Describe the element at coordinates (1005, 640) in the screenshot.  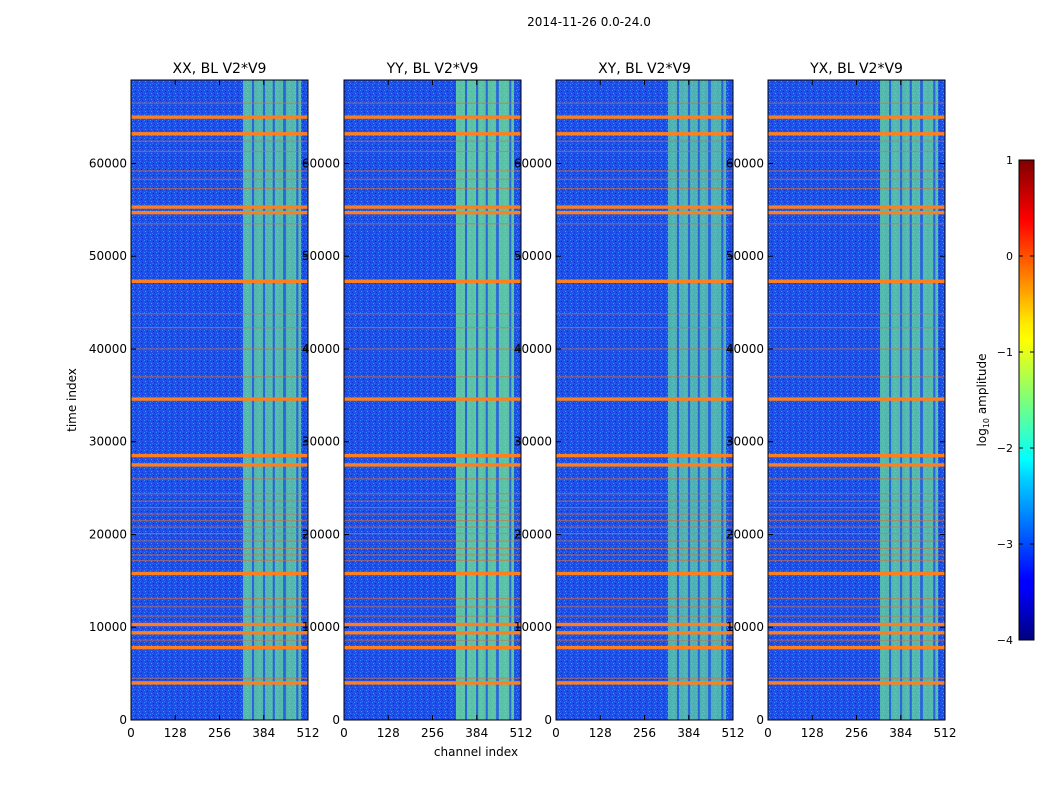
I see `colorbar-tick-label: −4` at that location.